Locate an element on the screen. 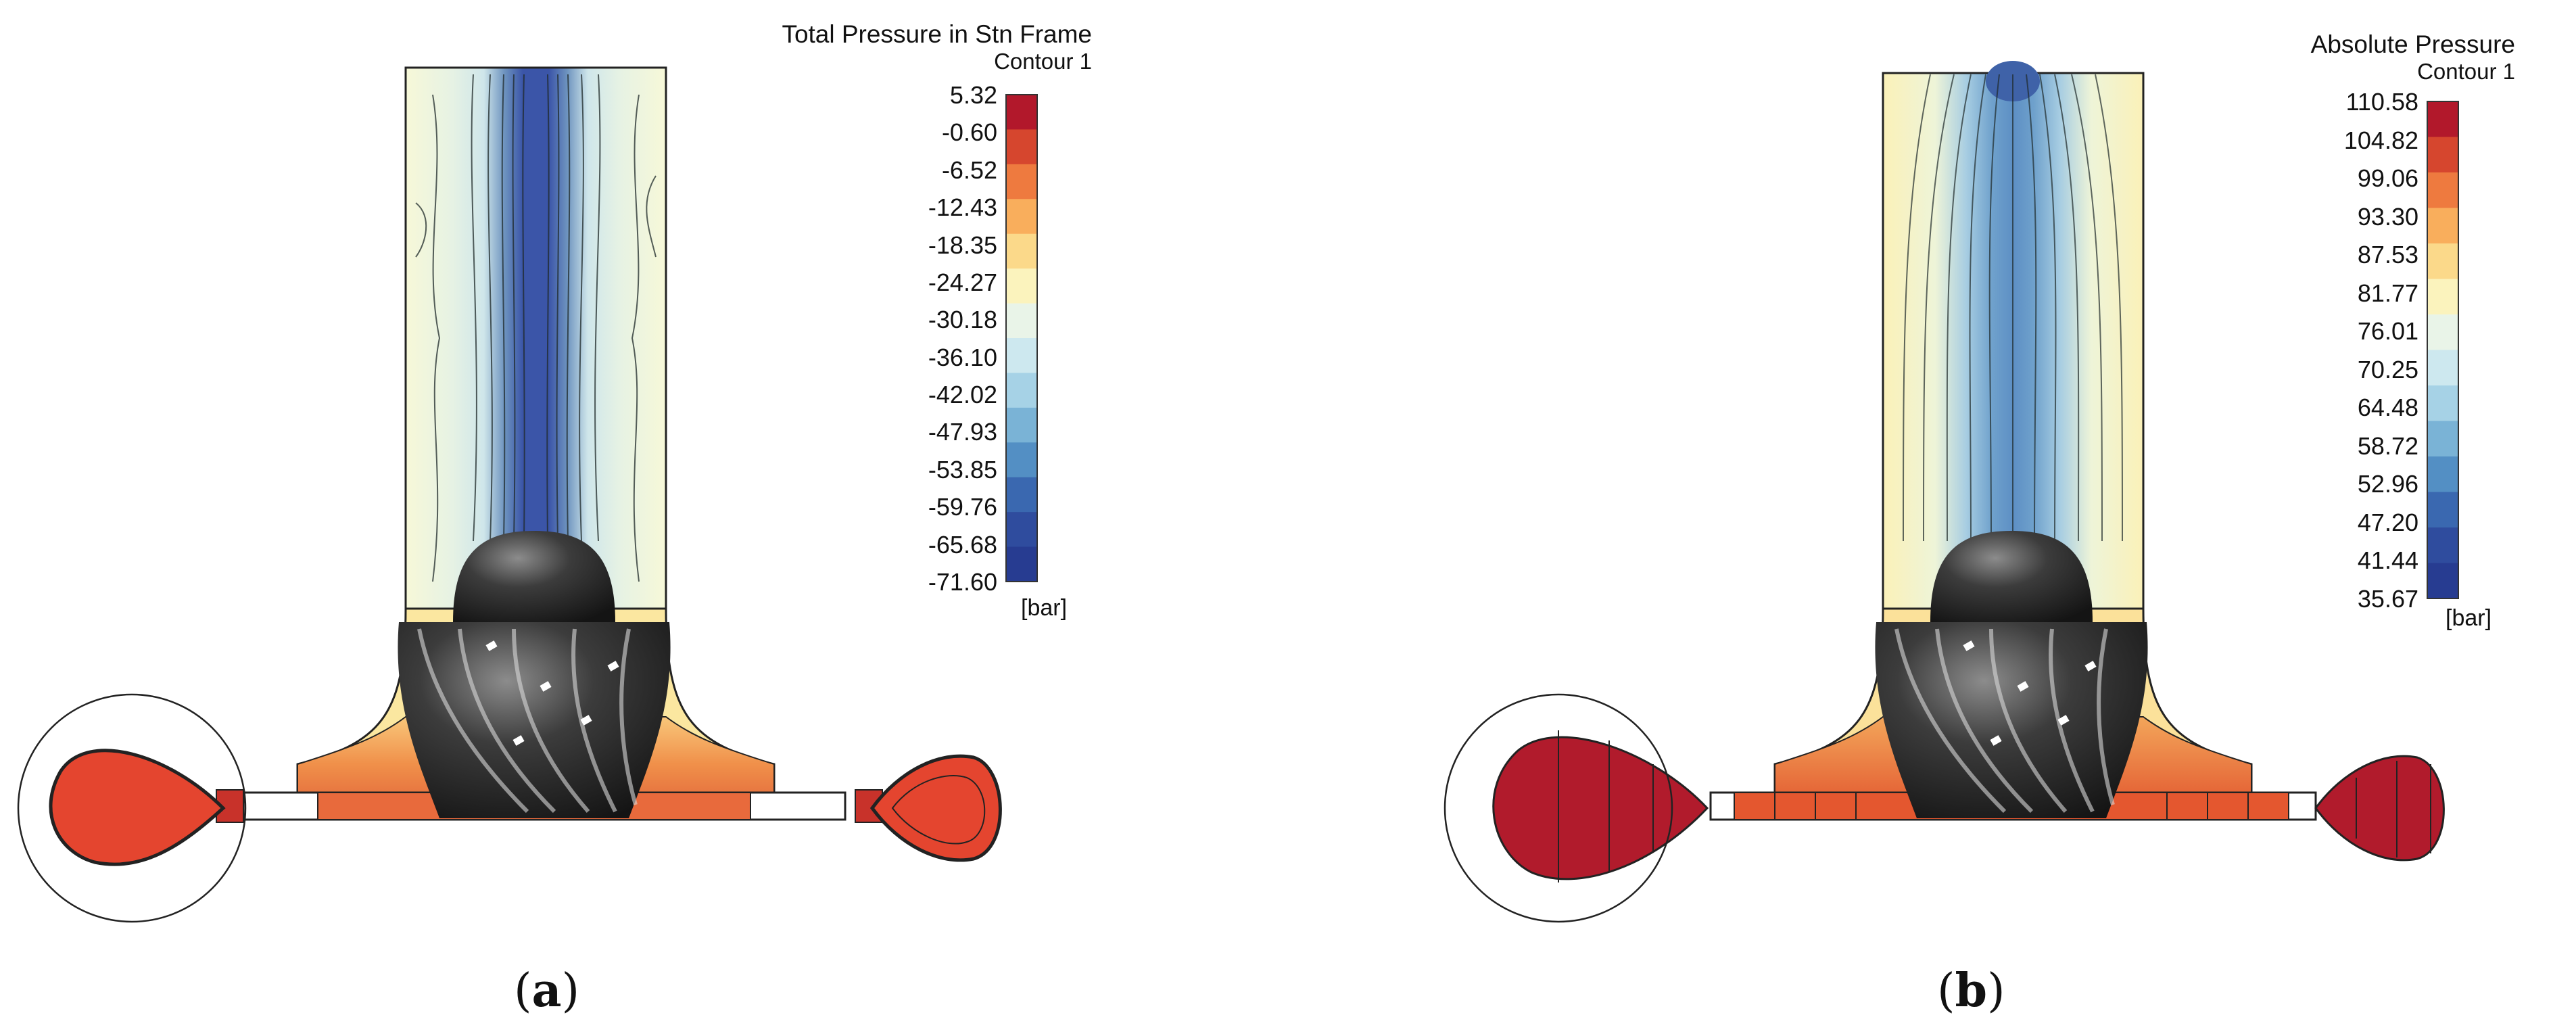 The image size is (2576, 1036). scale-tick-label: -59.76 is located at coordinates (962, 507).